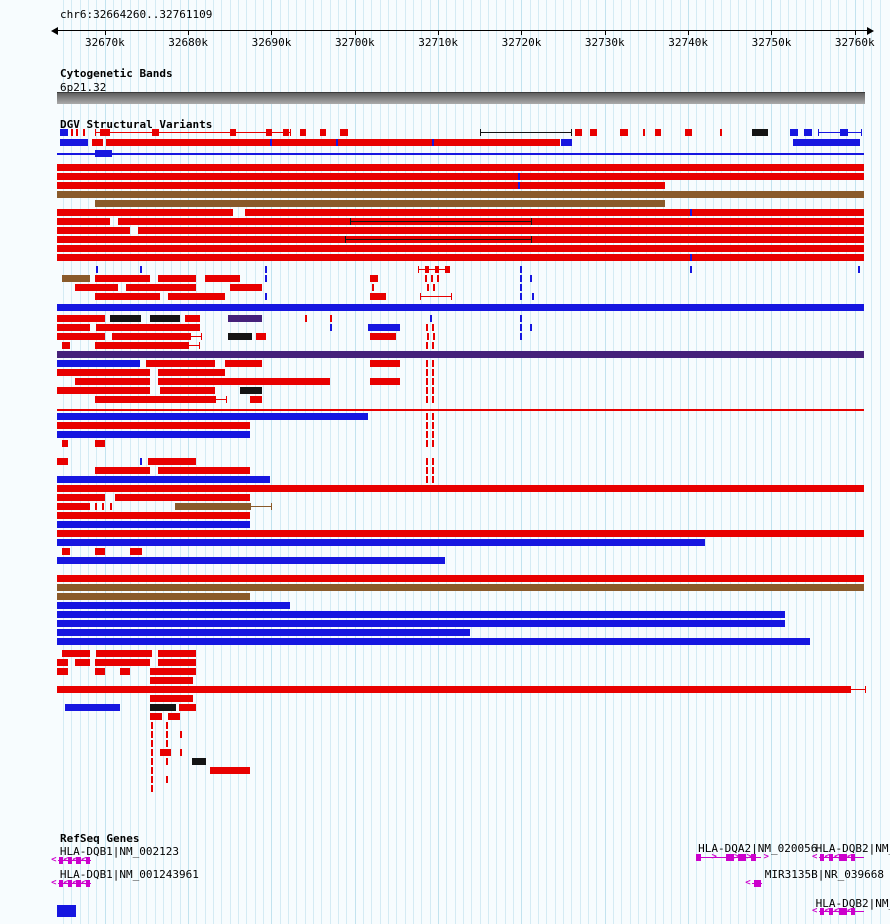 The height and width of the screenshot is (924, 890). Describe the element at coordinates (461, 98) in the screenshot. I see `cytoband-bar` at that location.